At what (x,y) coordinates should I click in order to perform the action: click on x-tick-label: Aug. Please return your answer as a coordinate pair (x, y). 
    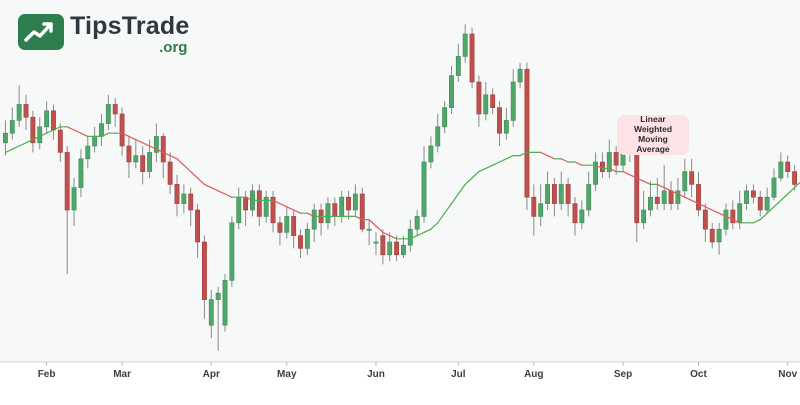
    Looking at the image, I should click on (533, 374).